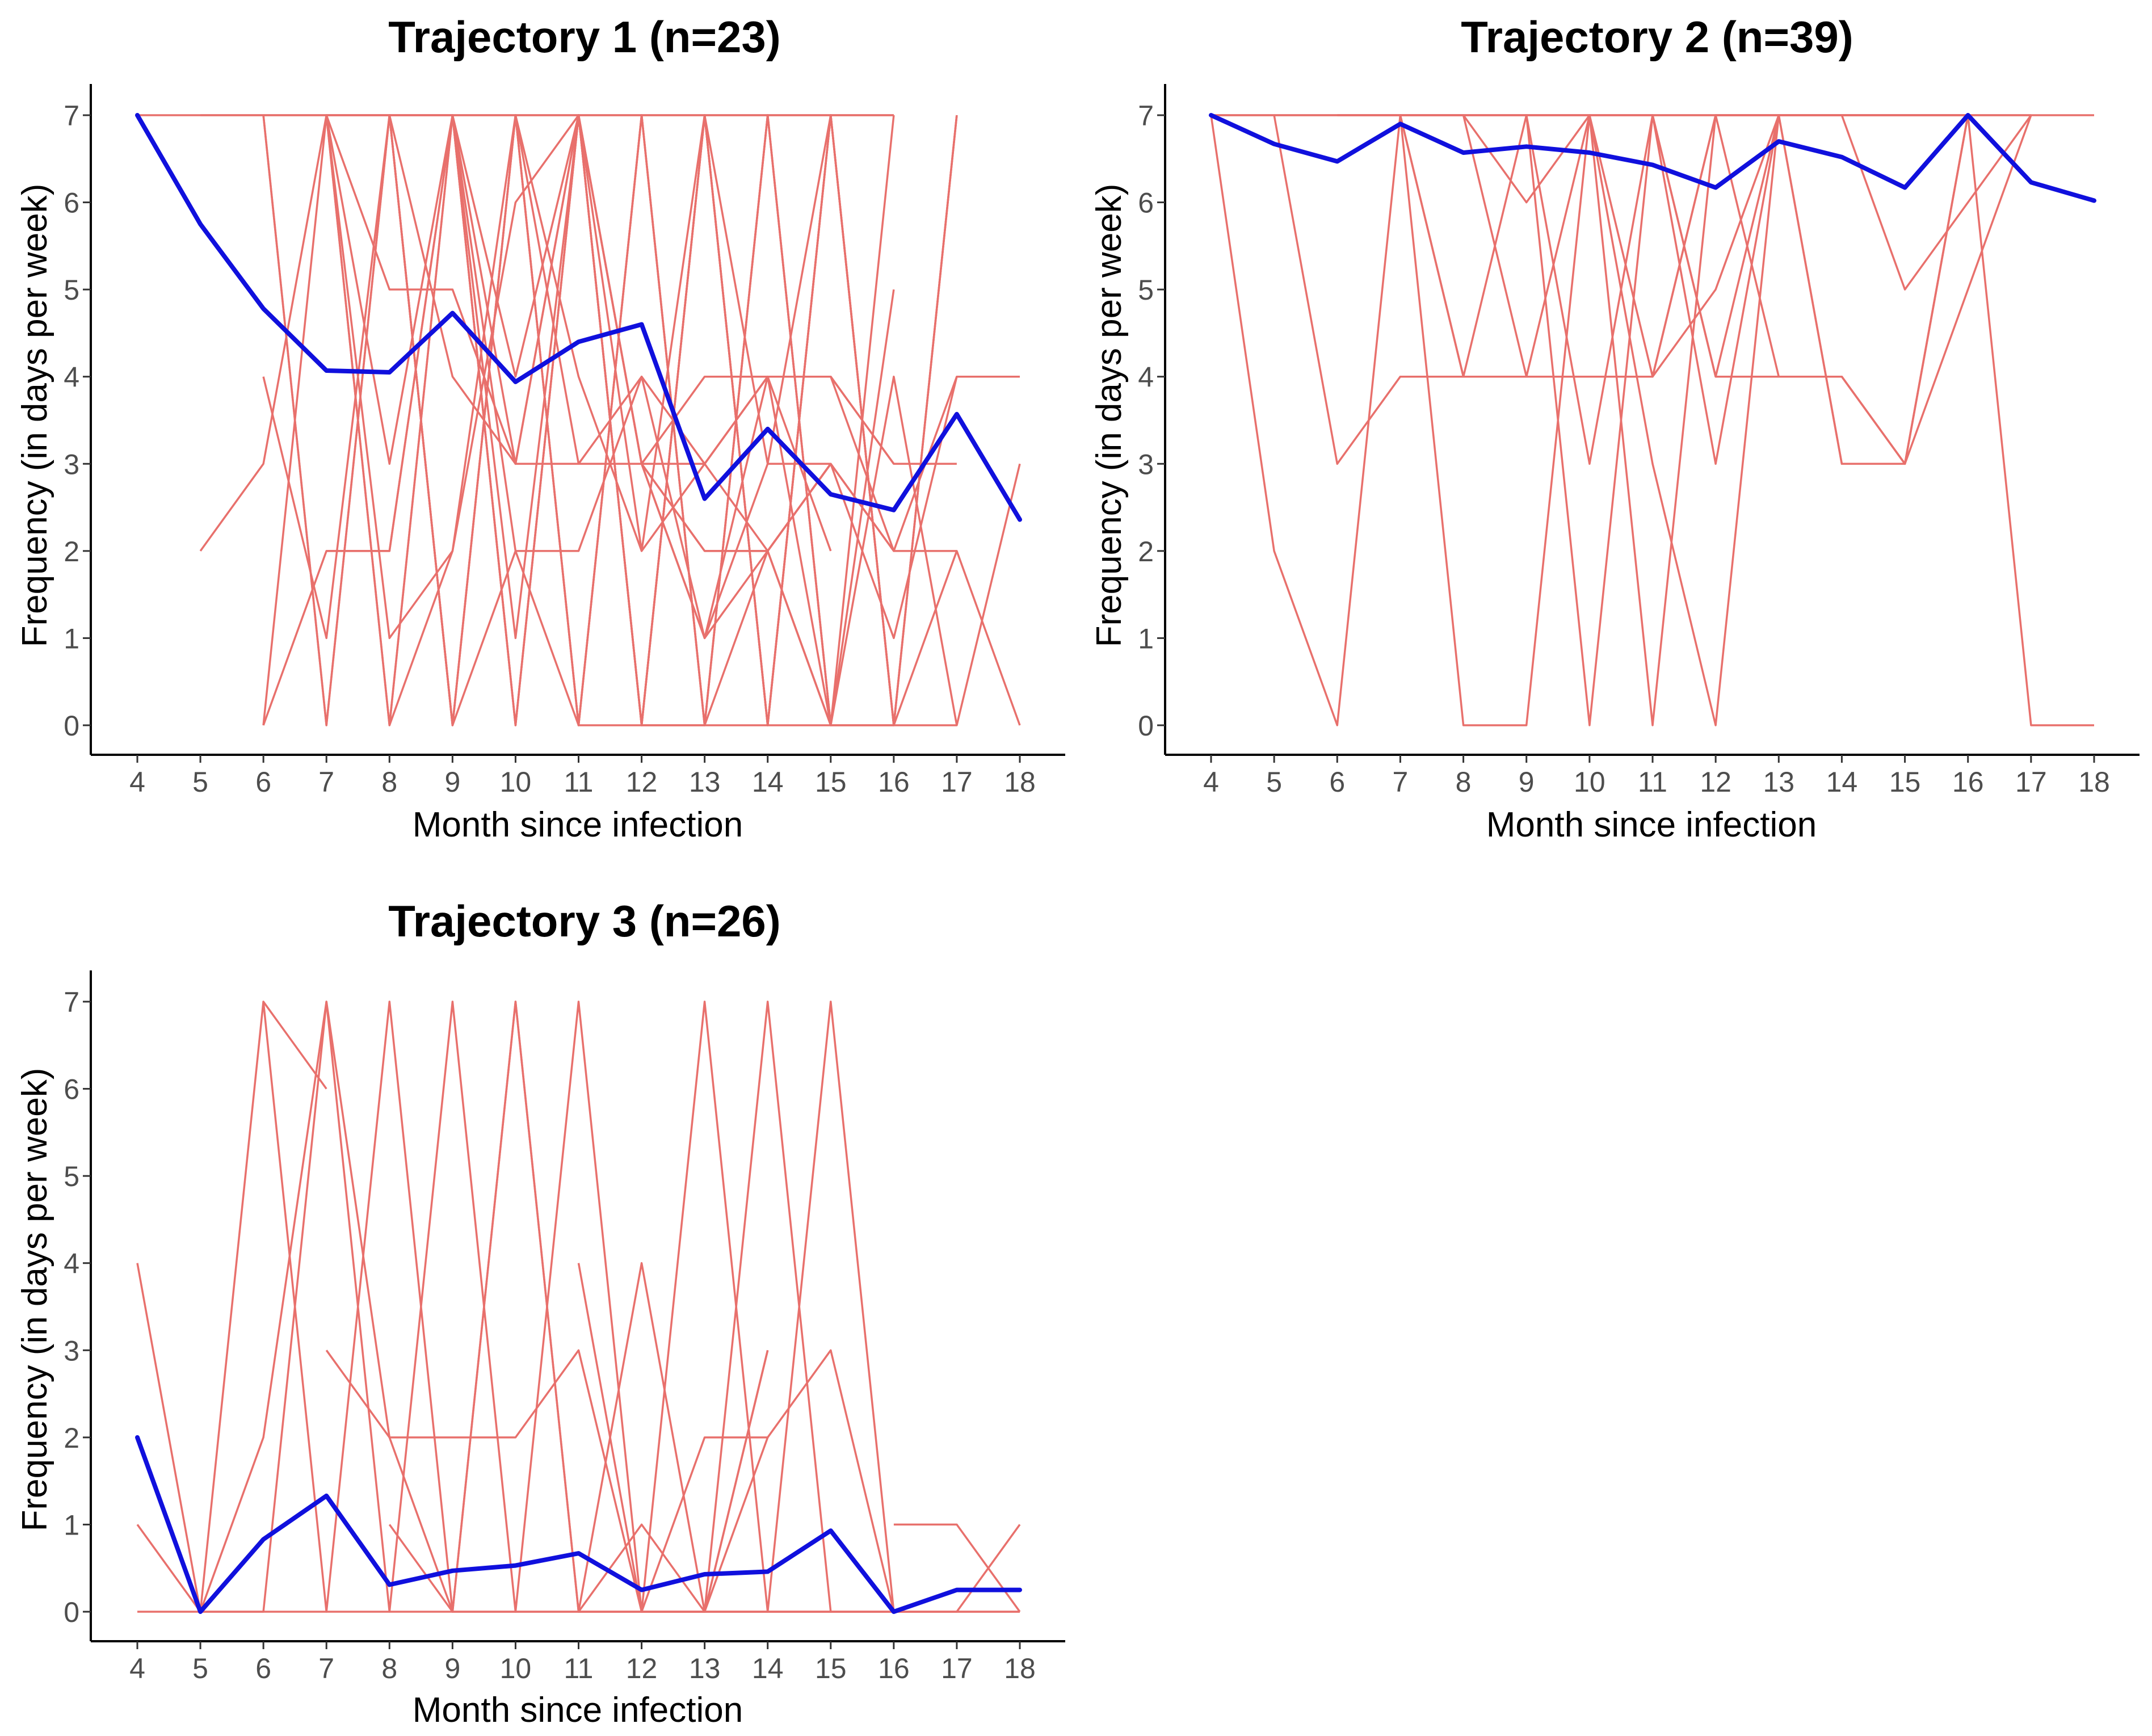 The height and width of the screenshot is (1736, 2152). What do you see at coordinates (1657, 37) in the screenshot?
I see `panel-title: Trajectory 2 (n=39)` at bounding box center [1657, 37].